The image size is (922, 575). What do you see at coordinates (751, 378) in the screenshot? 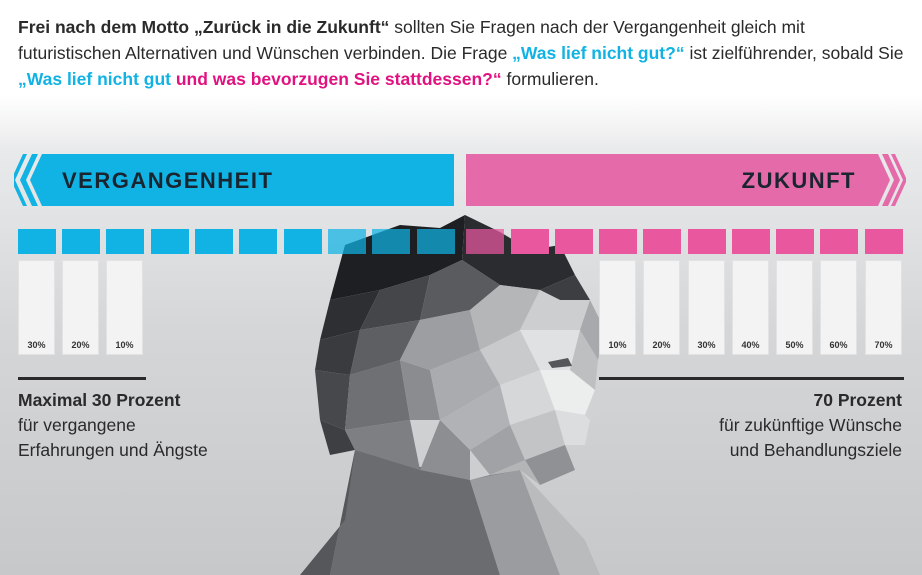
I see `right-divider` at bounding box center [751, 378].